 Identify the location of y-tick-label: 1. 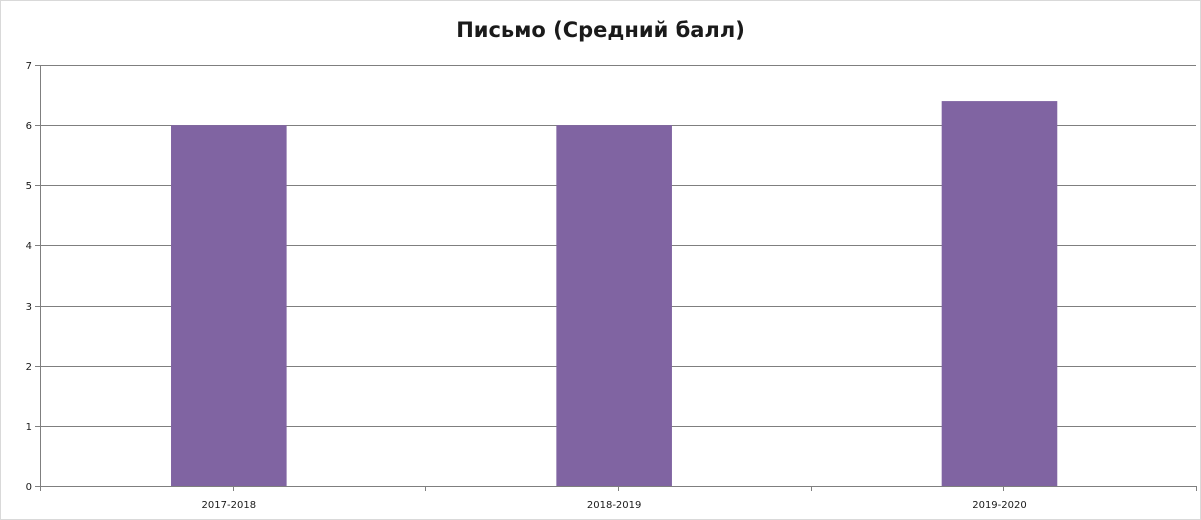
(29, 427).